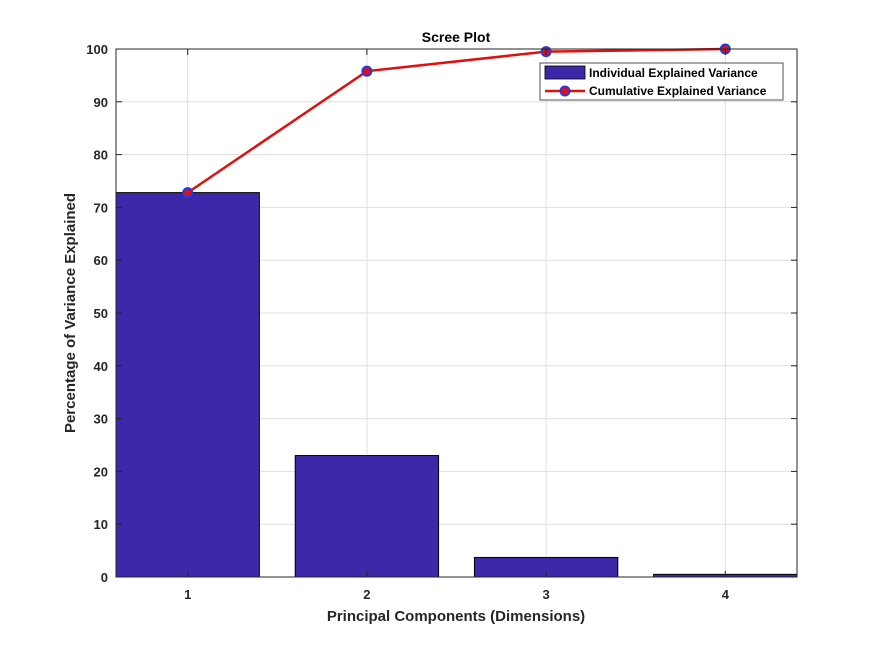  Describe the element at coordinates (101, 102) in the screenshot. I see `y-tick-label: 90` at that location.